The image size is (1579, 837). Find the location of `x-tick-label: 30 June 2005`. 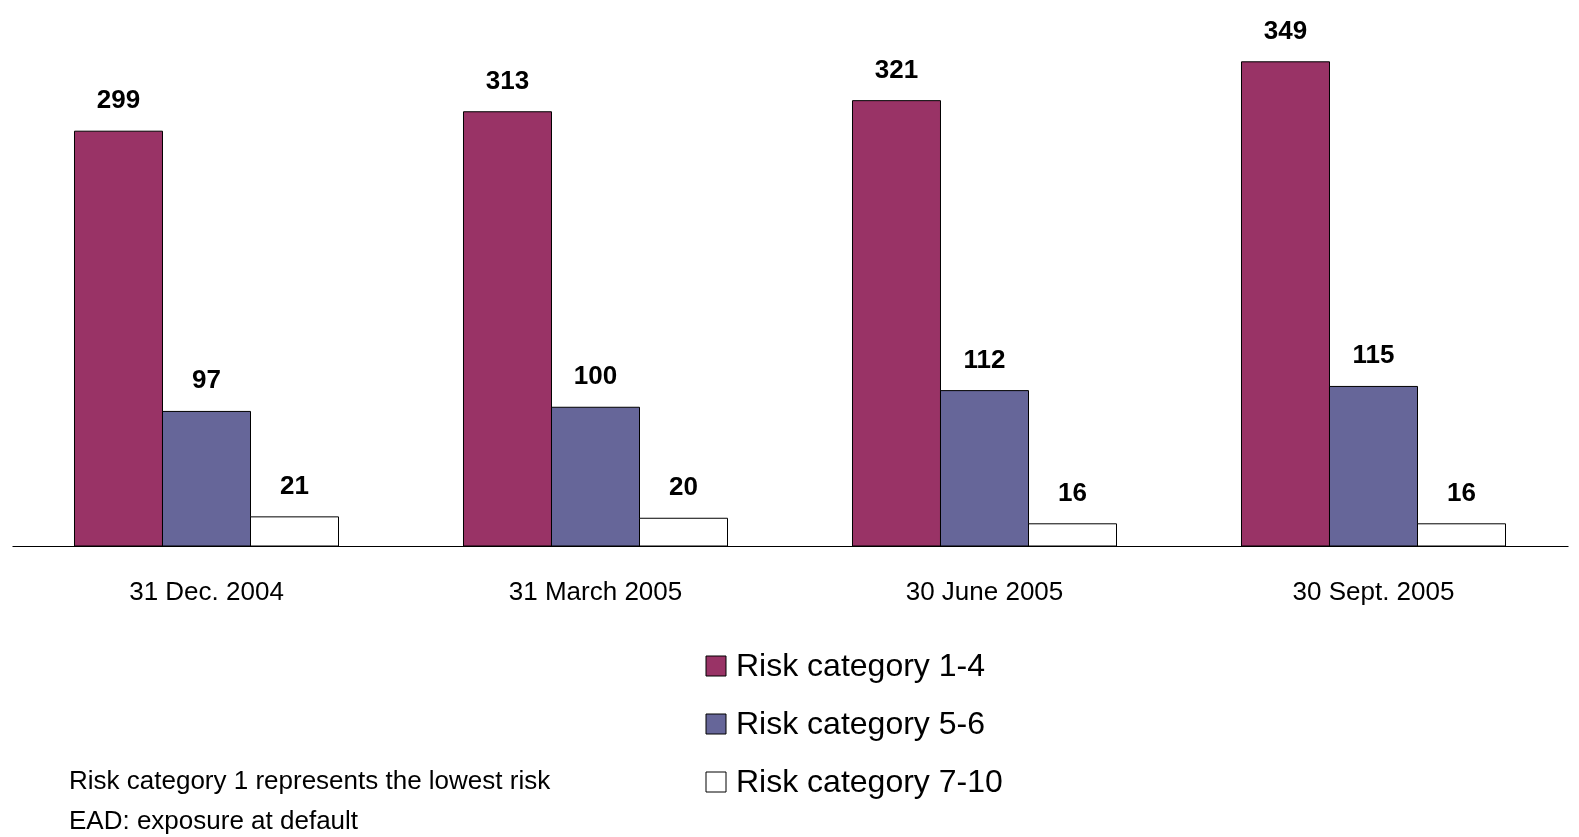

x-tick-label: 30 June 2005 is located at coordinates (984, 590).